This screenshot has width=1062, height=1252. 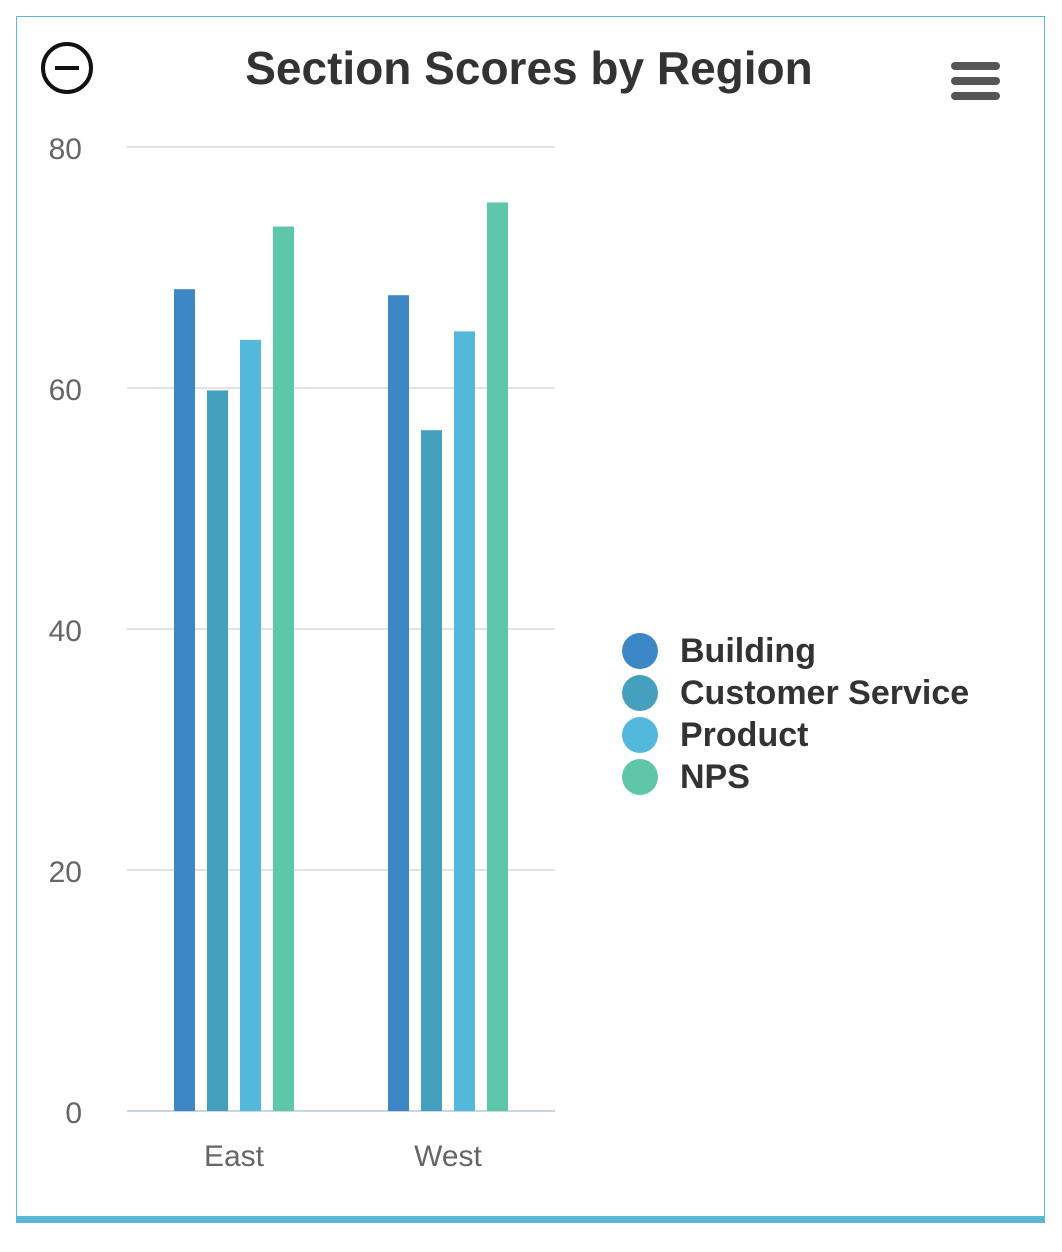 I want to click on y-tick-label: 80, so click(x=65, y=149).